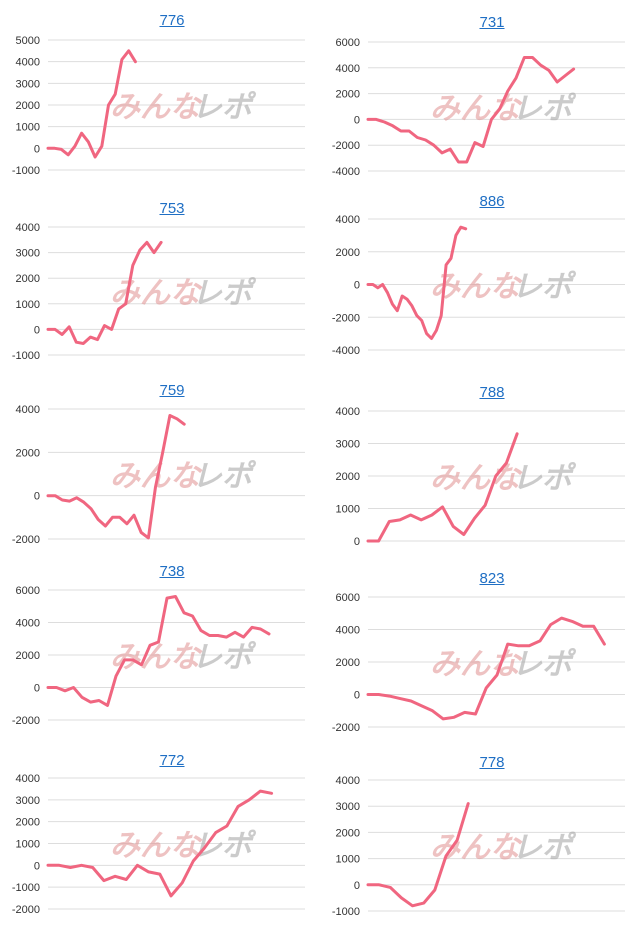 The image size is (640, 931). What do you see at coordinates (28, 41) in the screenshot?
I see `y-tick-label: 5000` at bounding box center [28, 41].